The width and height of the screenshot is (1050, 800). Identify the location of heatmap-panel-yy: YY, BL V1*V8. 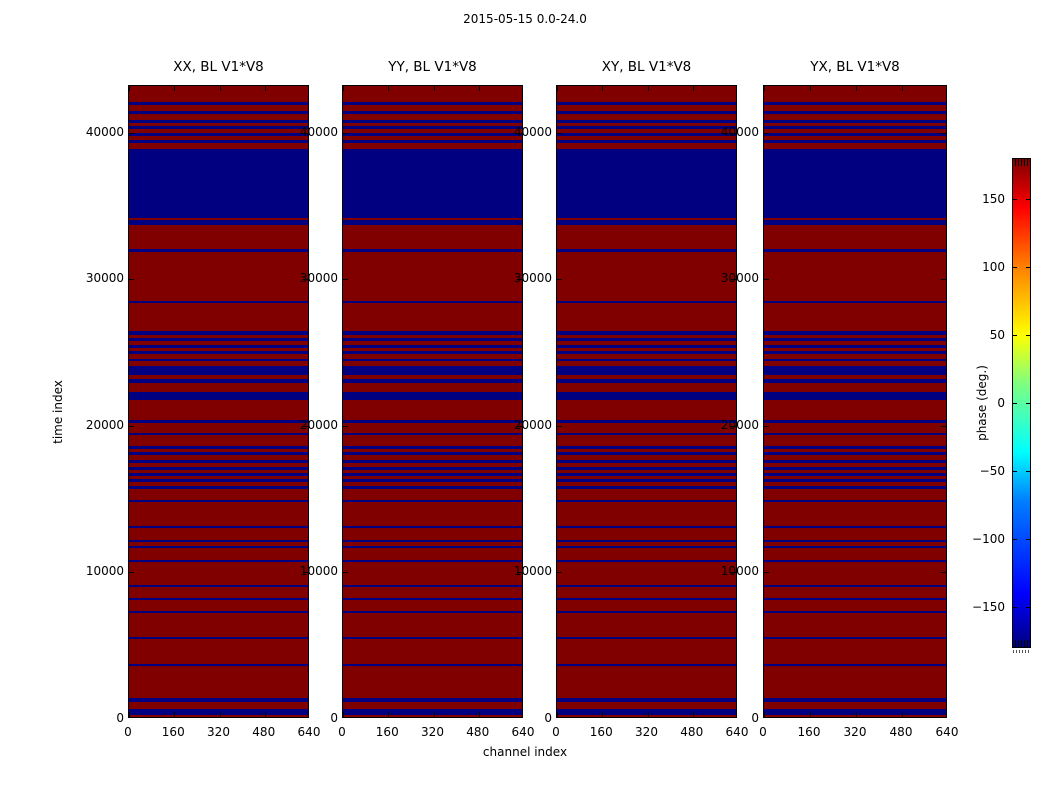
(432, 388).